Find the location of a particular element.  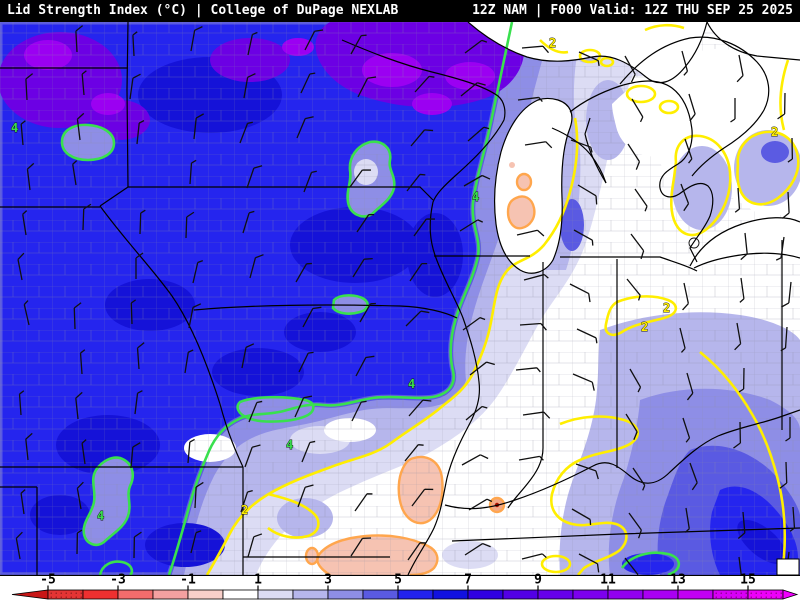

colorbar-tick-label: 5 is located at coordinates (398, 580).